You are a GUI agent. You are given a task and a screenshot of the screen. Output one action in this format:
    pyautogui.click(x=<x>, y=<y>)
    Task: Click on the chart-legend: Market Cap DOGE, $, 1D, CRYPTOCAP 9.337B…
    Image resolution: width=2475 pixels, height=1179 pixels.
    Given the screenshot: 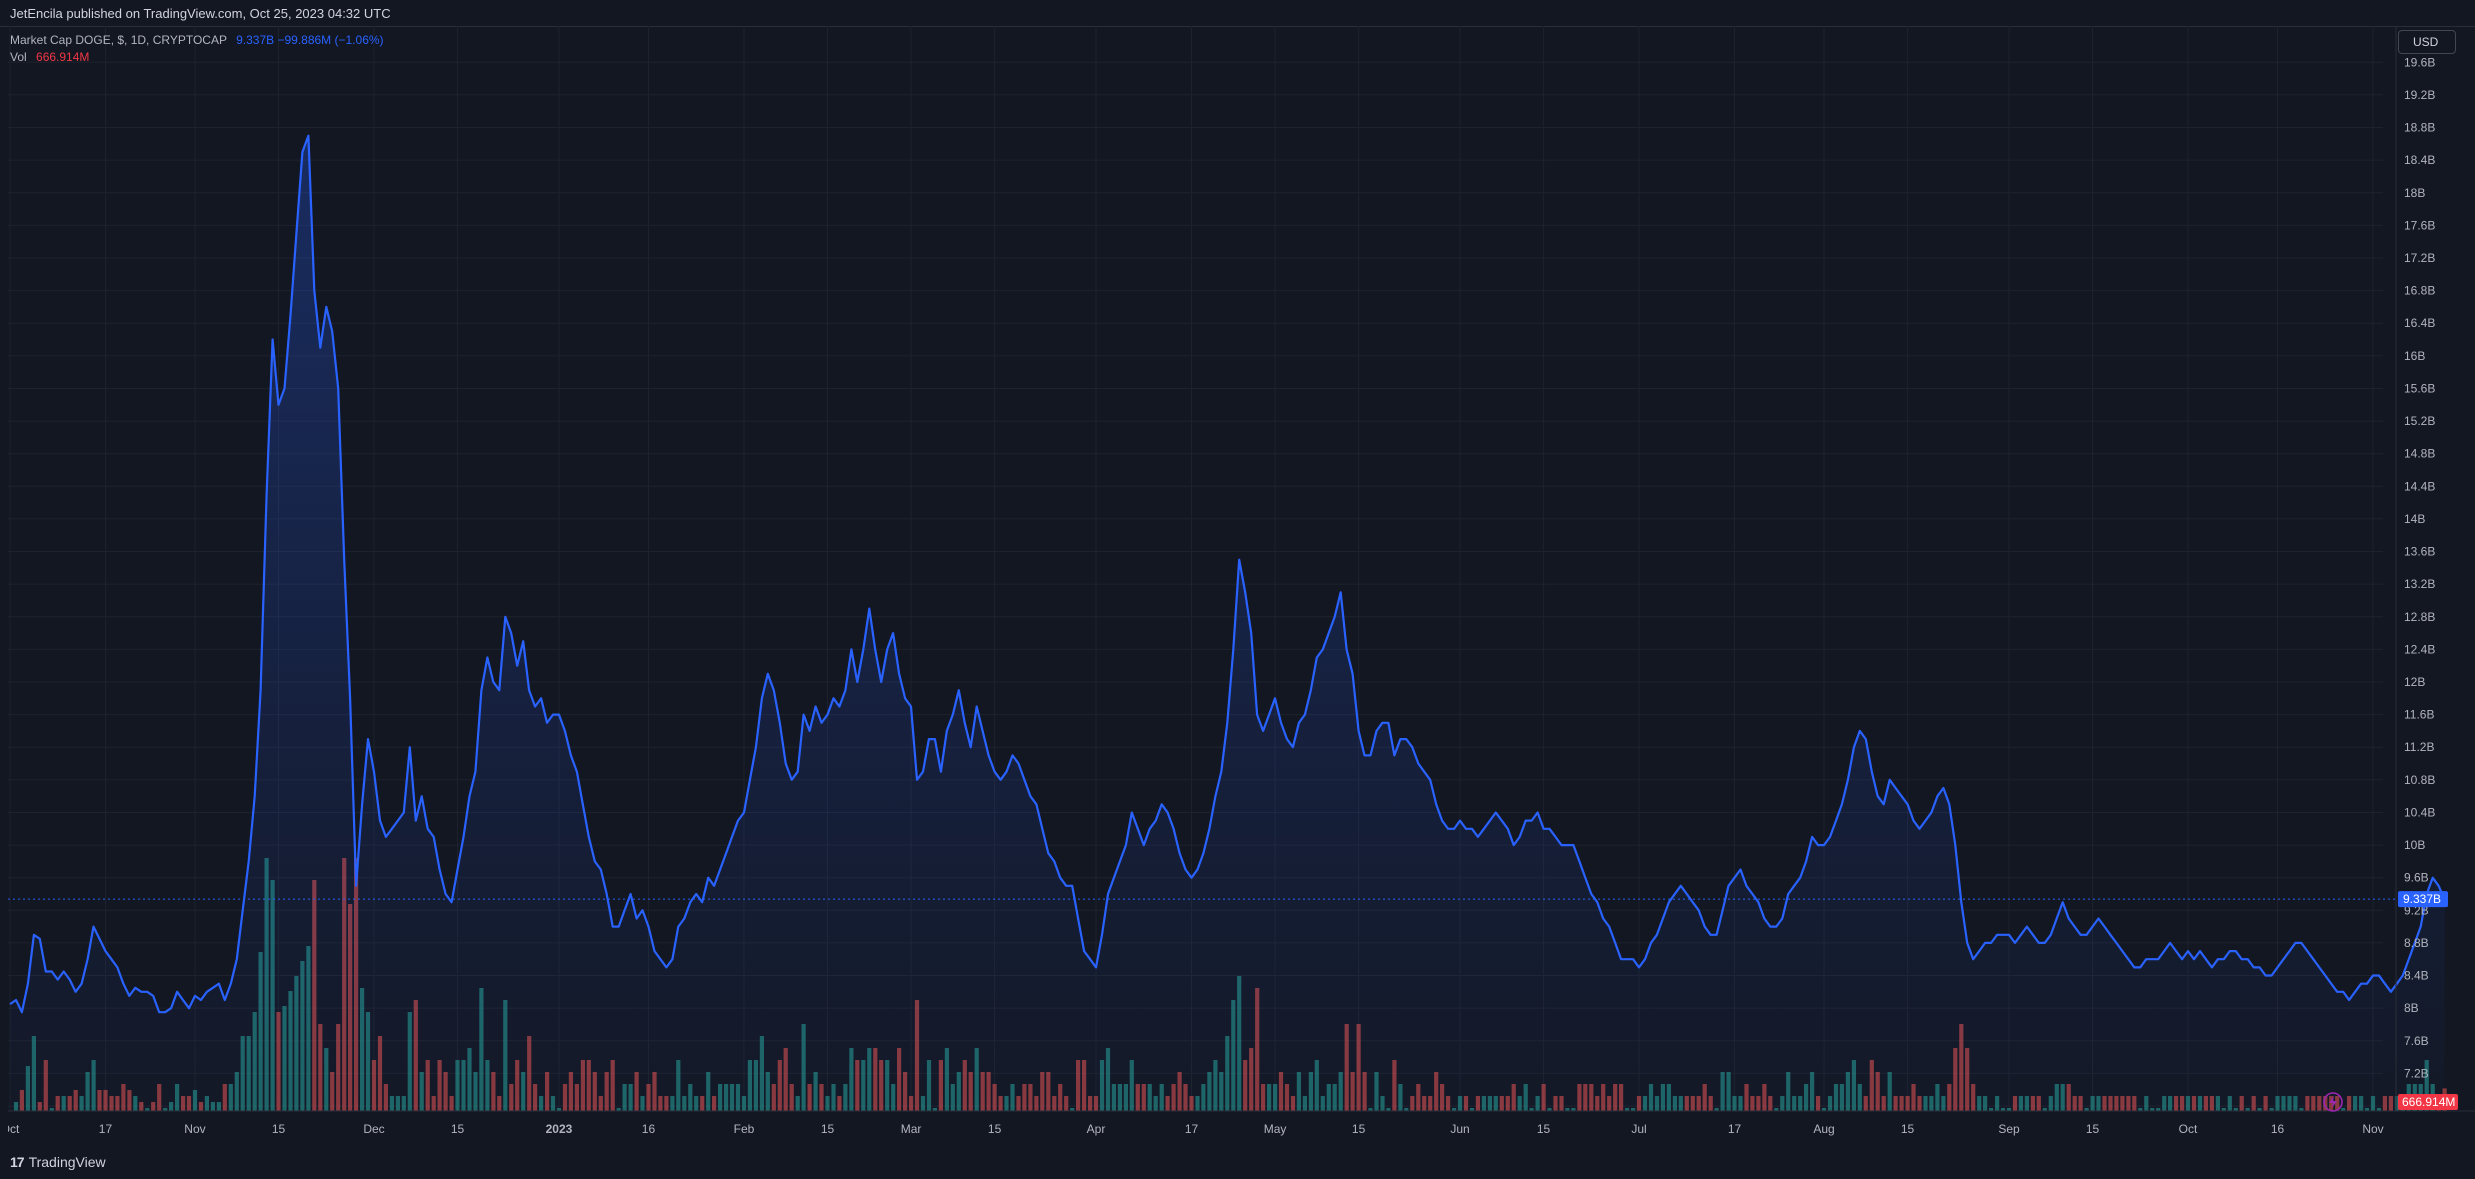 What is the action you would take?
    pyautogui.click(x=197, y=49)
    